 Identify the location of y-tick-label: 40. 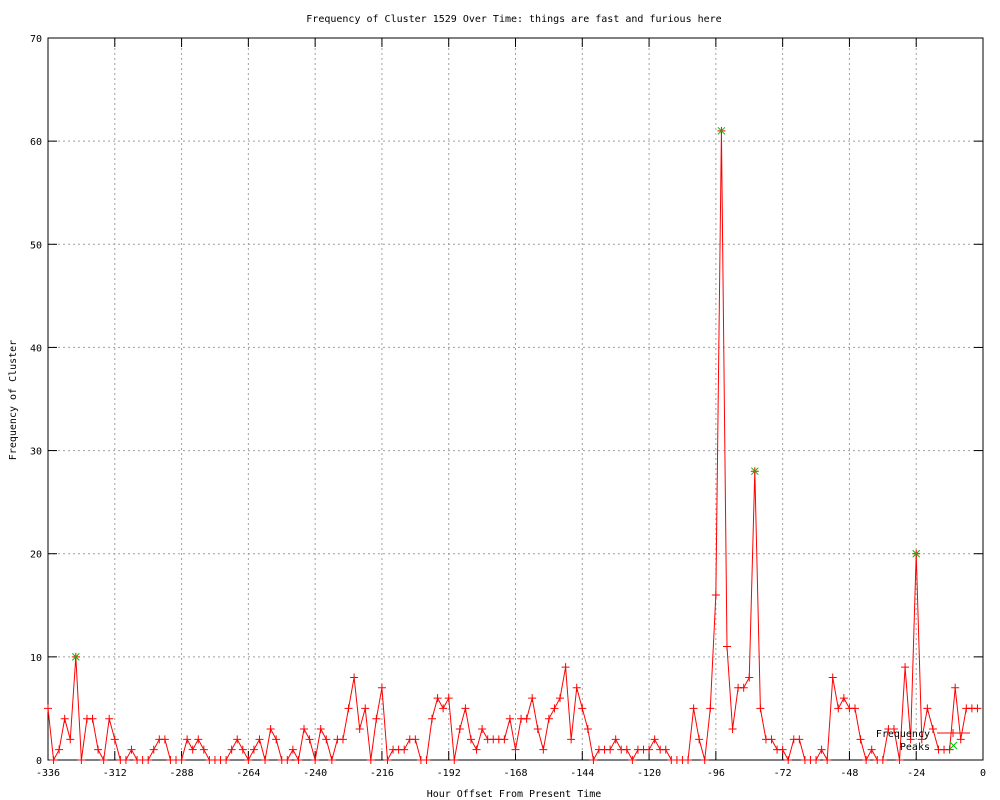
(36, 348).